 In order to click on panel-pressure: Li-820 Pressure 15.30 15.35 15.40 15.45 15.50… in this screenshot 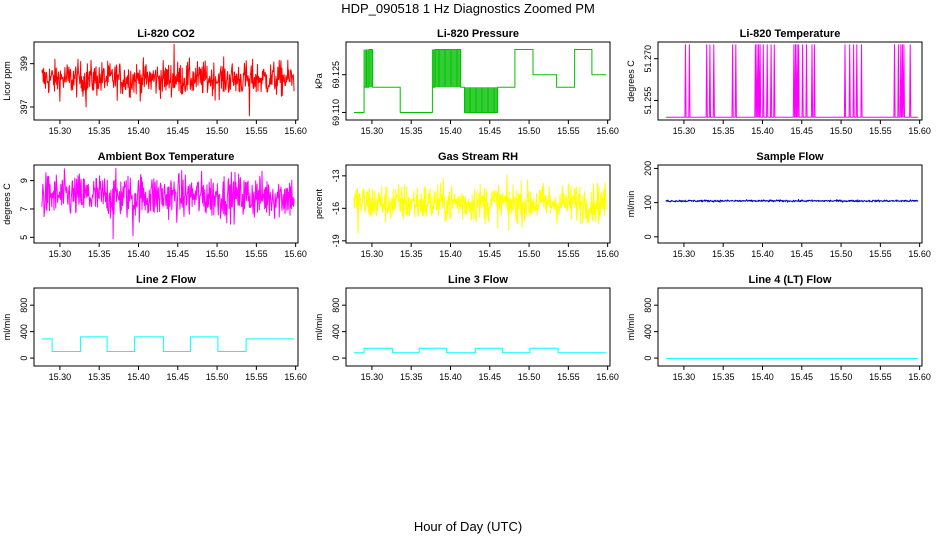, I will do `click(466, 82)`.